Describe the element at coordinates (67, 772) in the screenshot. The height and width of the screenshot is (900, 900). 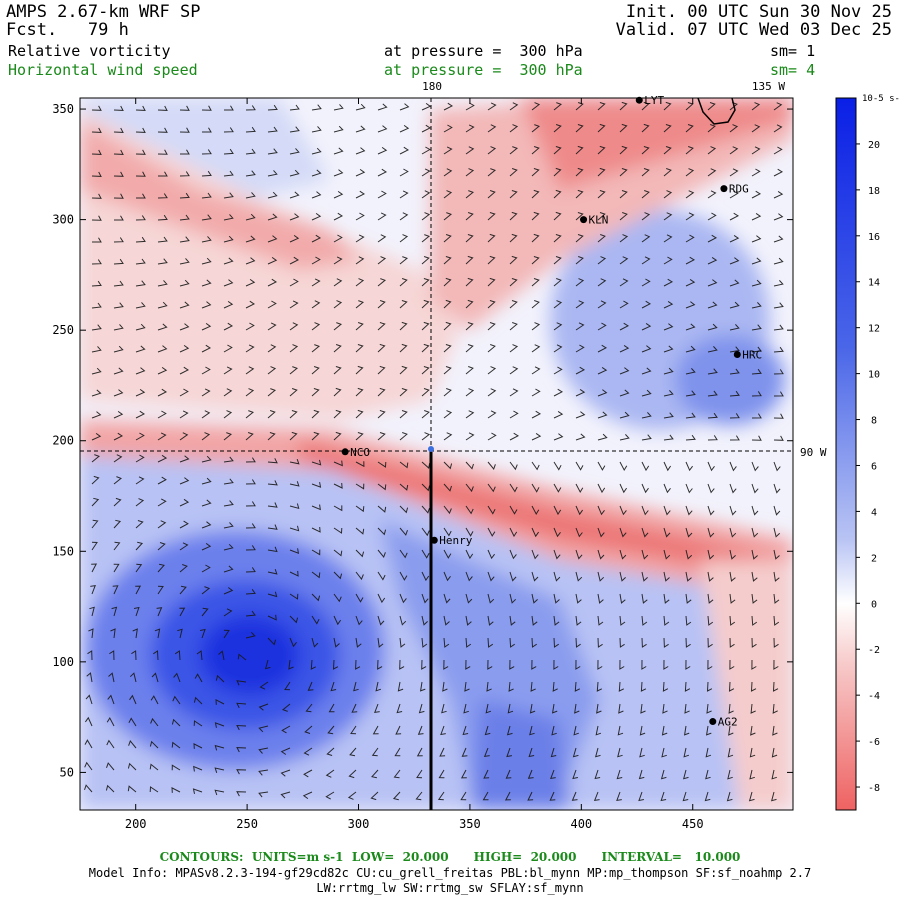
I see `y-tick-label: 50` at that location.